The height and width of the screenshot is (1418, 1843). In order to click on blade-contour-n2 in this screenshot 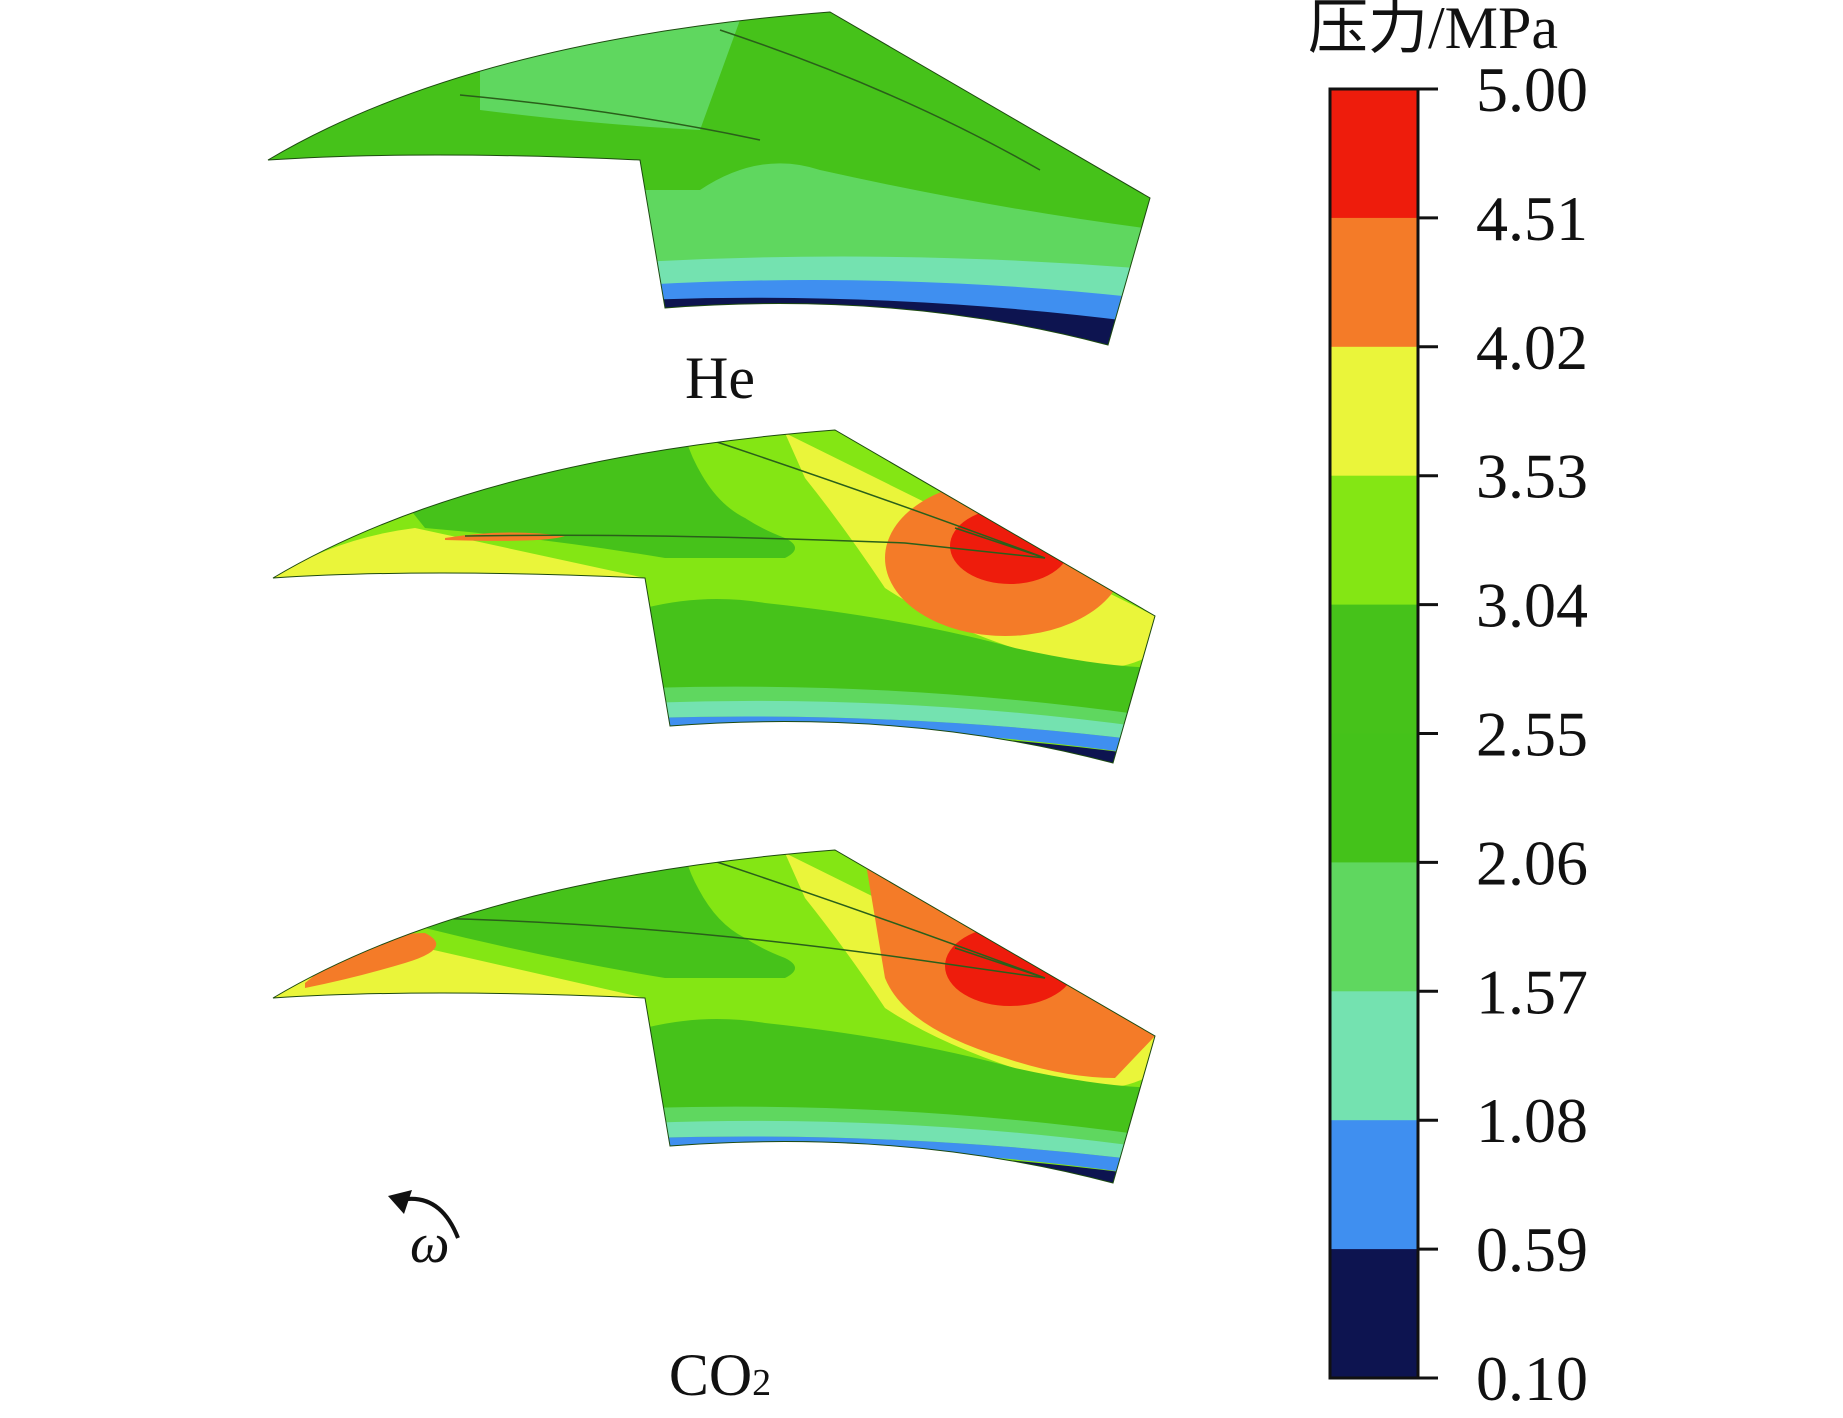, I will do `click(714, 596)`.